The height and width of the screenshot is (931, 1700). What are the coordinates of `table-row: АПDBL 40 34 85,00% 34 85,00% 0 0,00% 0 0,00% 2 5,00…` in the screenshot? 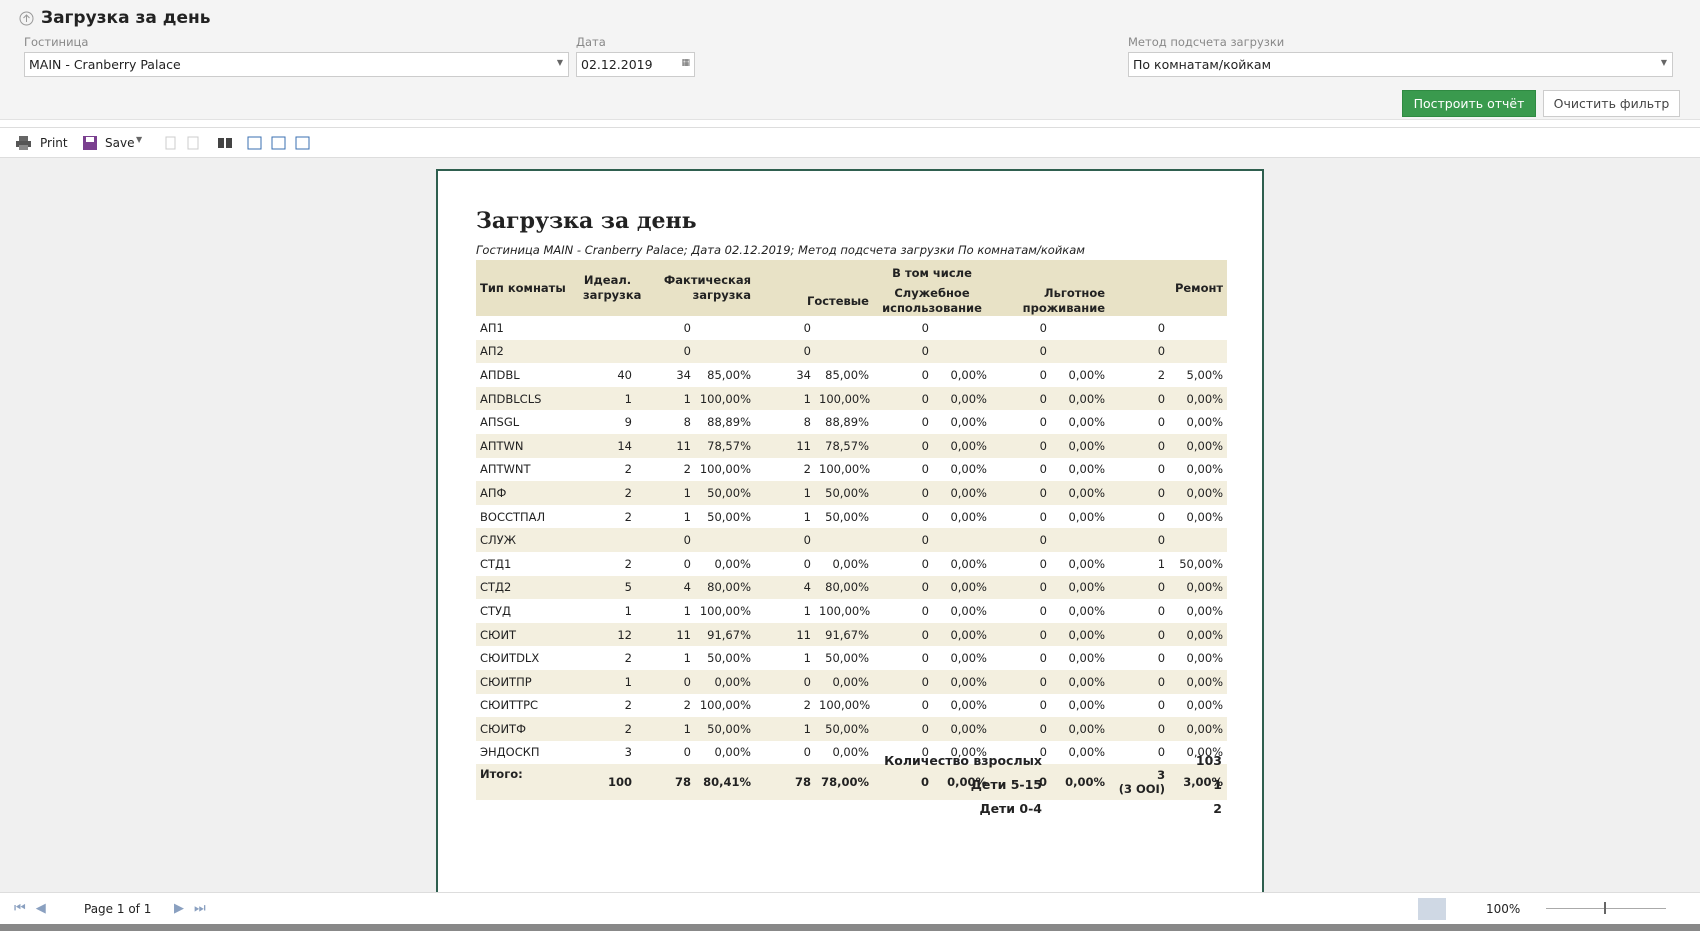 It's located at (851, 375).